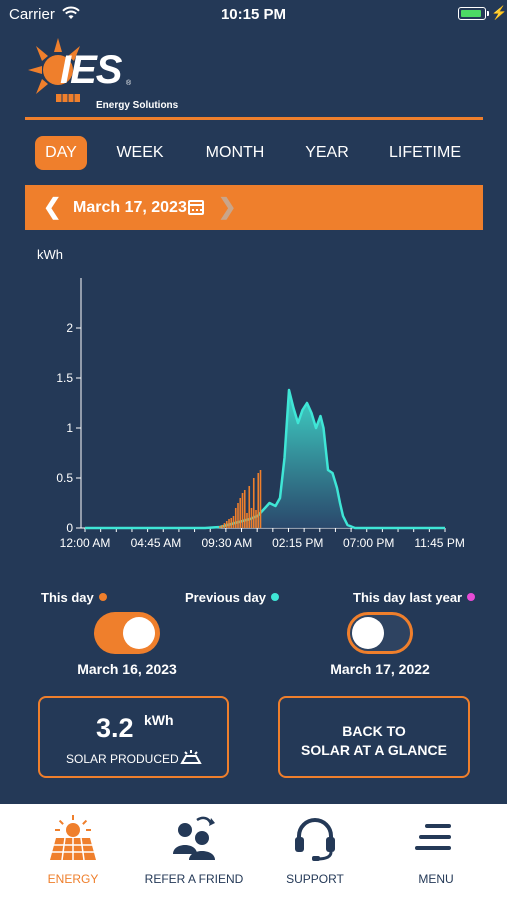 This screenshot has height=900, width=507. Describe the element at coordinates (374, 731) in the screenshot. I see `back-line-1: BACK TO` at that location.